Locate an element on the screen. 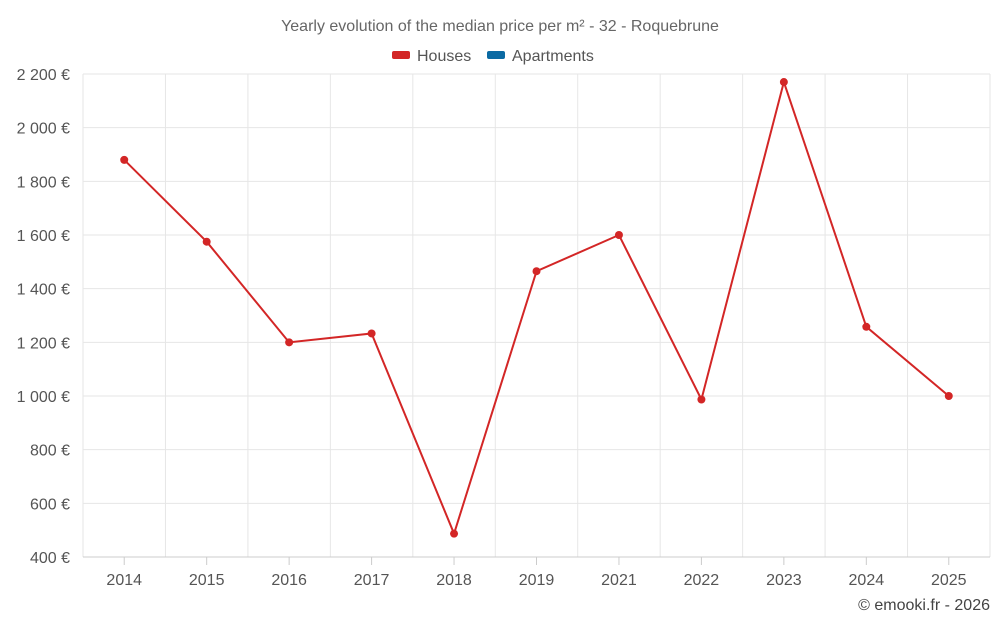 The image size is (1000, 625). x-tick-label: 2016 is located at coordinates (289, 580).